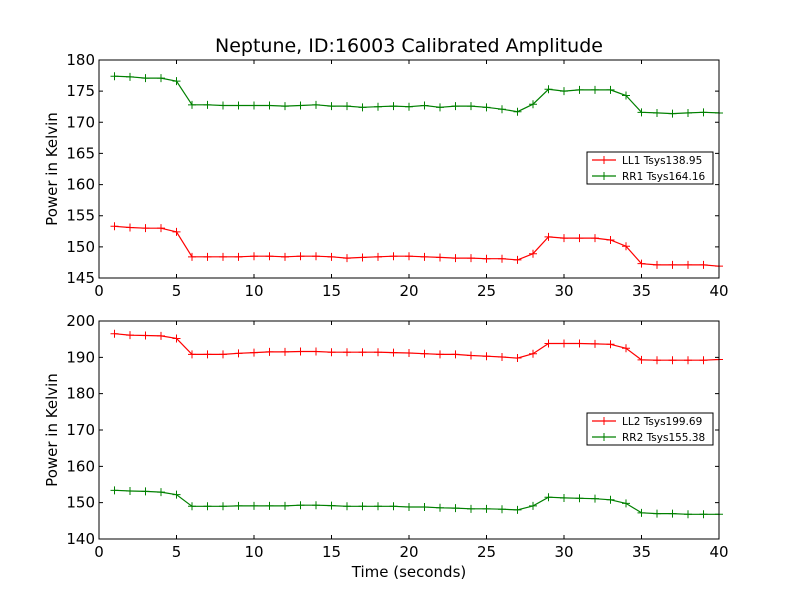 This screenshot has width=800, height=600. What do you see at coordinates (409, 46) in the screenshot?
I see `chart-title: Neptune, ID:16003 Calibrated Amplitude` at bounding box center [409, 46].